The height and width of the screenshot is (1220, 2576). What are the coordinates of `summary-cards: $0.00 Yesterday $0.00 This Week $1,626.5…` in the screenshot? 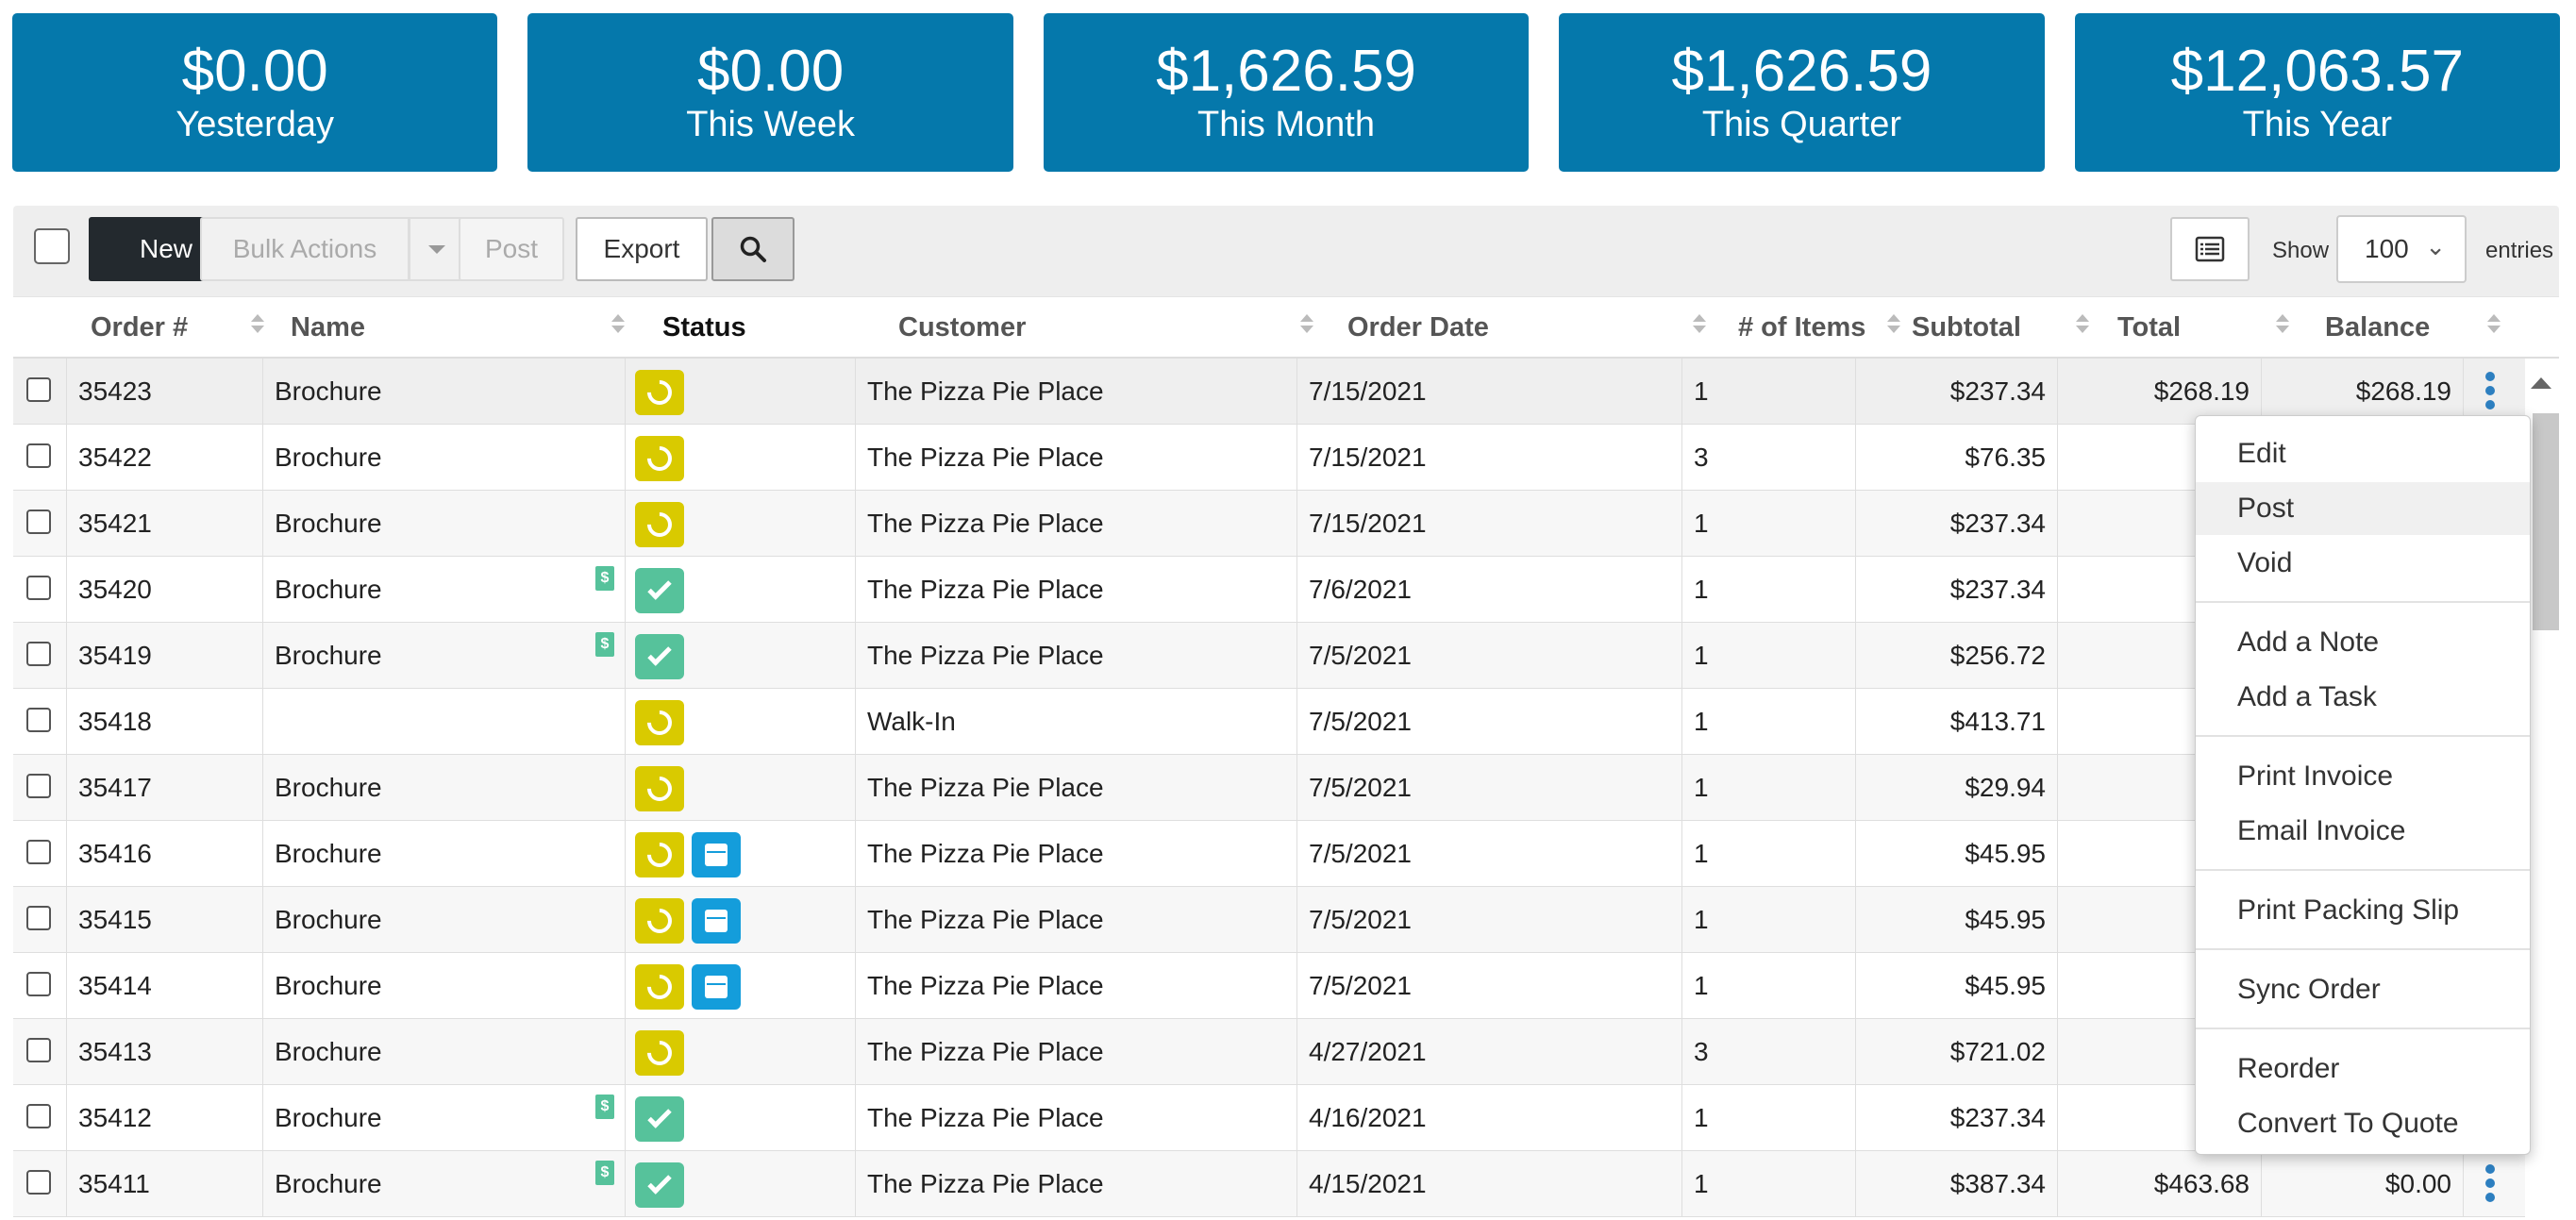 It's located at (1286, 92).